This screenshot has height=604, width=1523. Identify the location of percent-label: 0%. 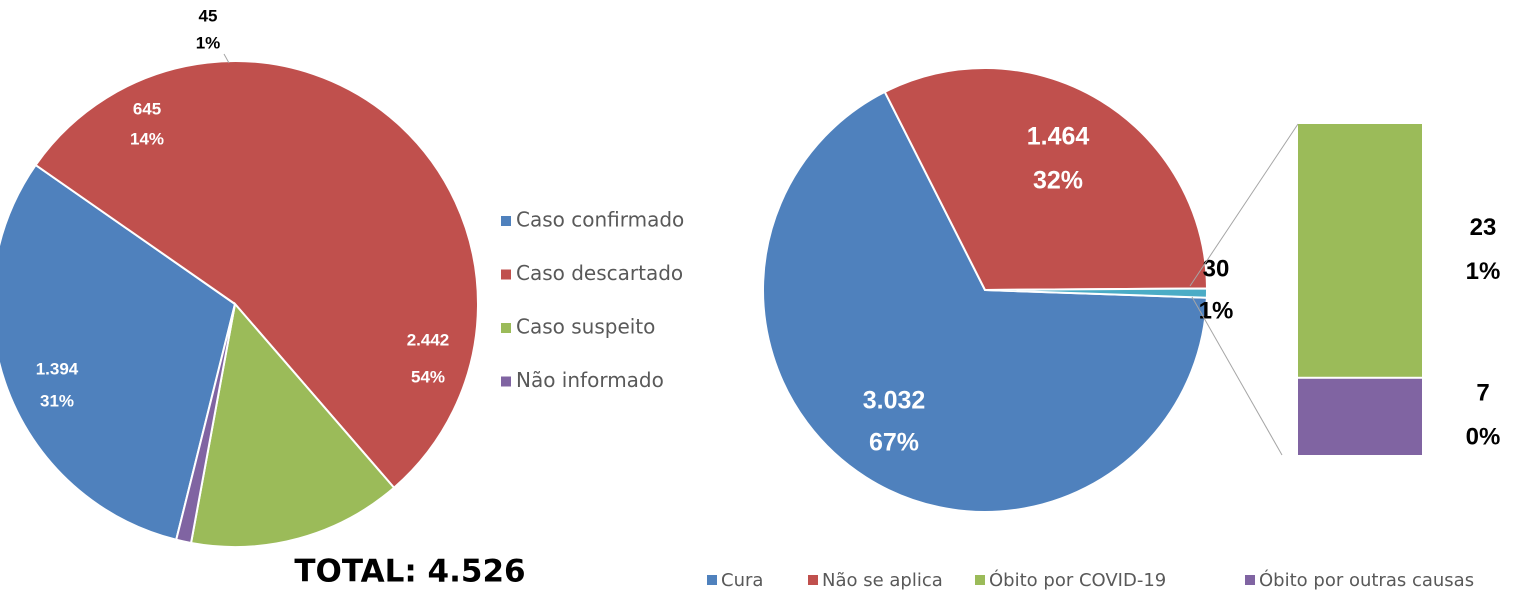
(1483, 437).